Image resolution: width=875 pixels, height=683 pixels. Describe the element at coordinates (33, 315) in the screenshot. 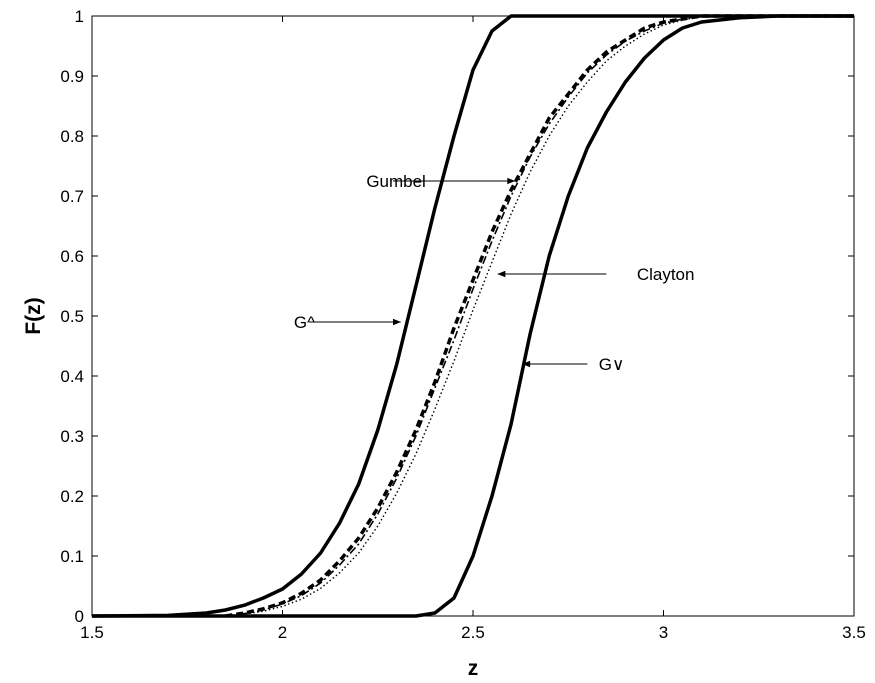

I see `y-axis-label: F(z)` at that location.